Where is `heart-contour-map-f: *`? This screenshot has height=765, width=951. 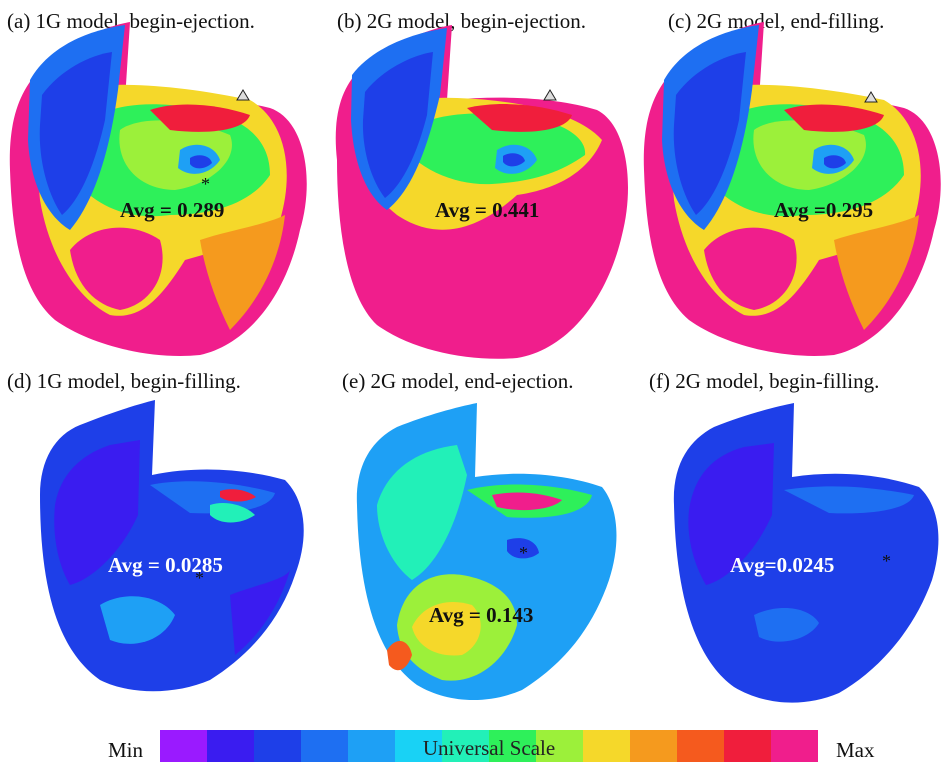
heart-contour-map-f: * is located at coordinates (806, 553).